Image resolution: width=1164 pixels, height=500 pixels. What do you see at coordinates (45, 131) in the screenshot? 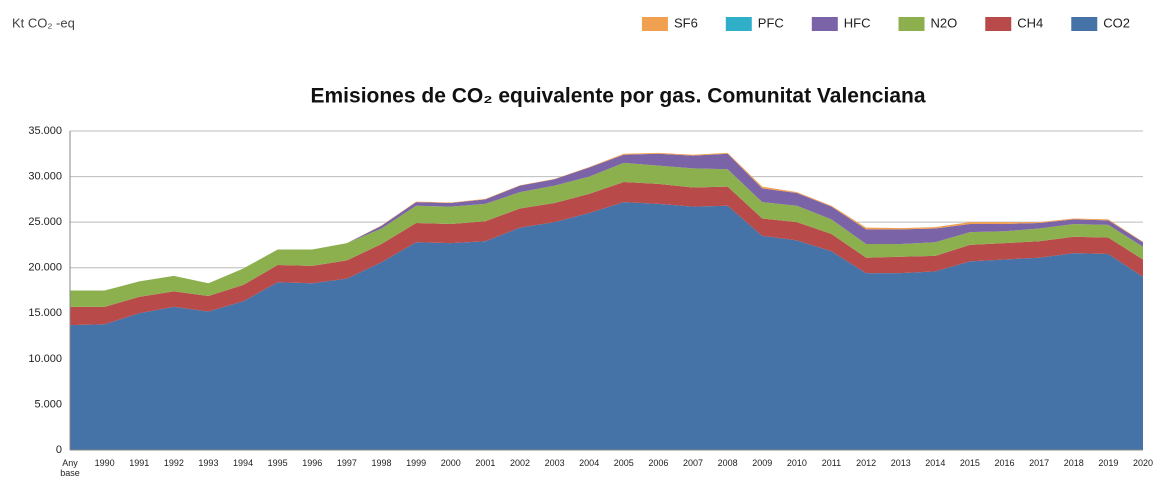
I see `y-tick-label: 35.000` at bounding box center [45, 131].